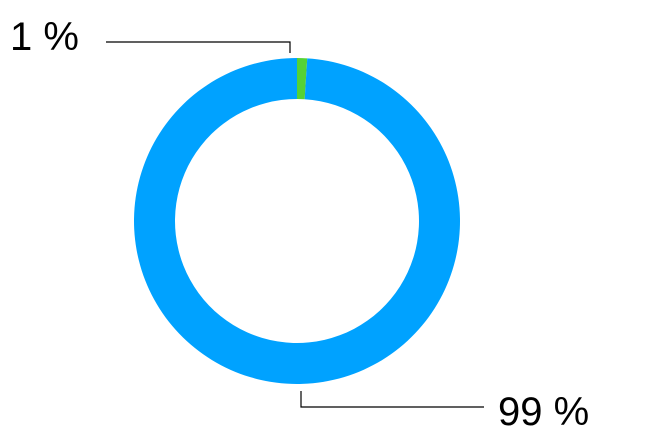 This screenshot has height=437, width=657. Describe the element at coordinates (198, 47) in the screenshot. I see `leader-line-small-slice` at that location.